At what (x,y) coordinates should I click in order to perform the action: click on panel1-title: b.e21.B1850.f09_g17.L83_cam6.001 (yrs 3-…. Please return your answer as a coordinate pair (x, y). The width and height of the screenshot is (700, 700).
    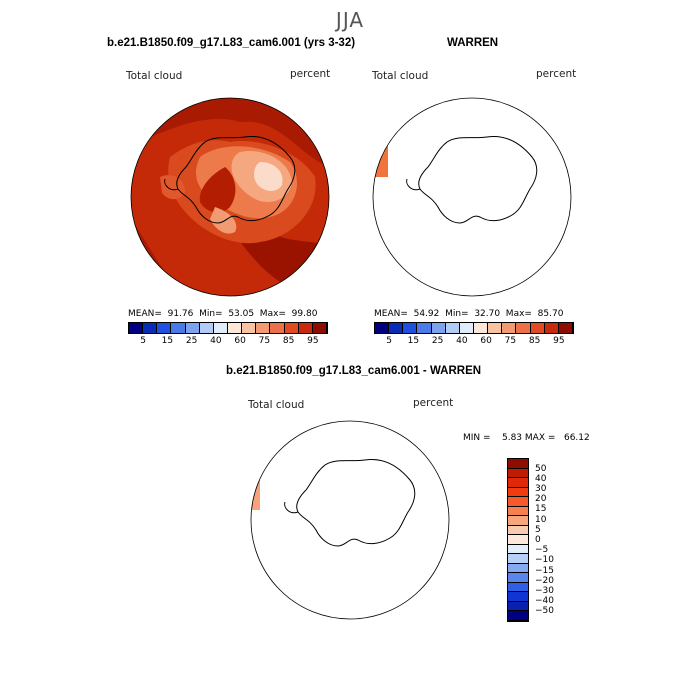
    Looking at the image, I should click on (231, 43).